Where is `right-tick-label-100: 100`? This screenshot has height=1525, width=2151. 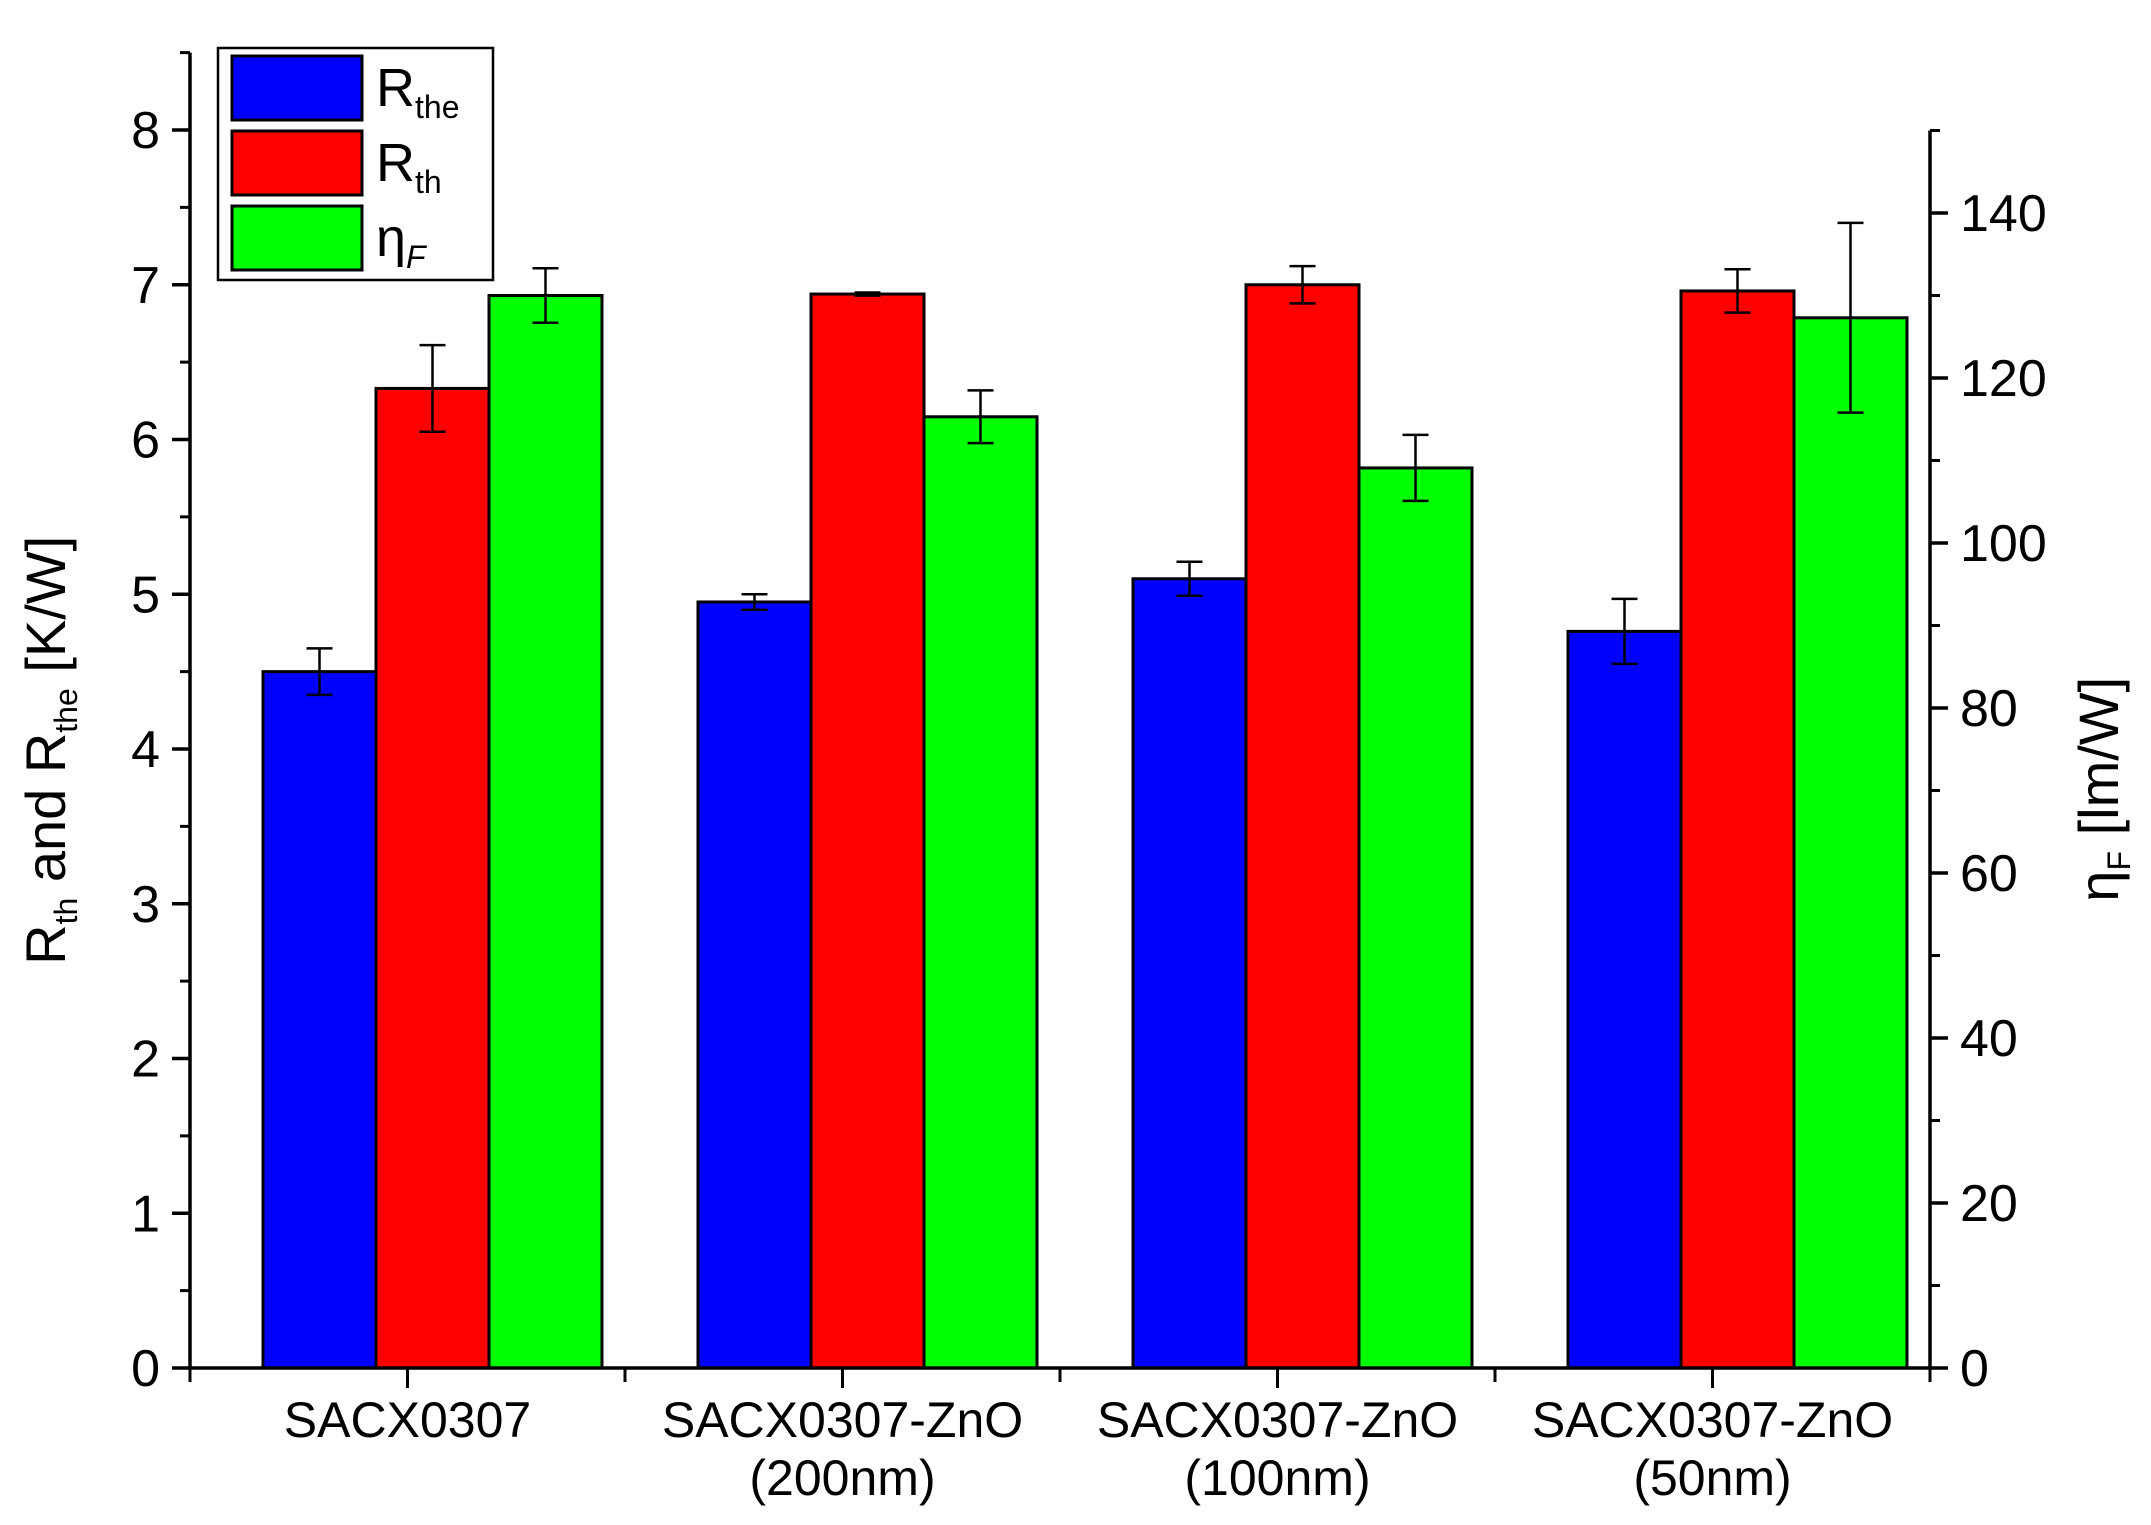 right-tick-label-100: 100 is located at coordinates (2003, 544).